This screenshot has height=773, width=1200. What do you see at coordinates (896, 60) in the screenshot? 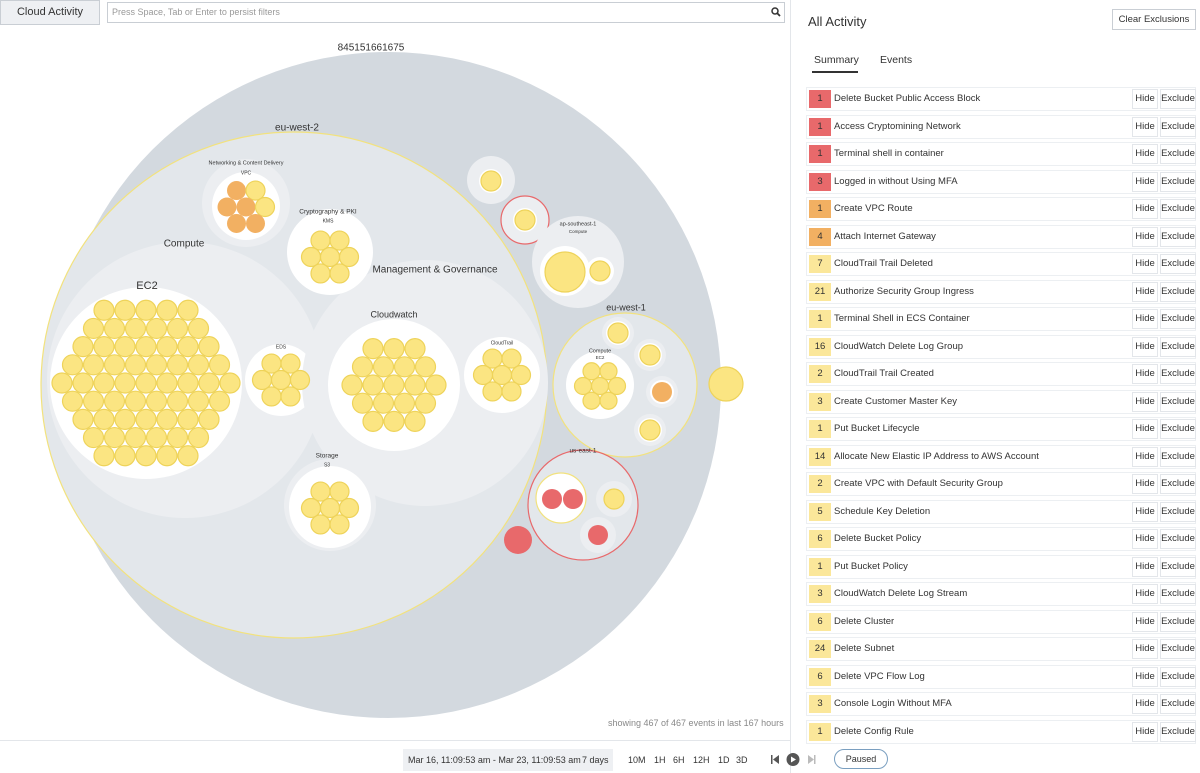
I see `tab: Events` at bounding box center [896, 60].